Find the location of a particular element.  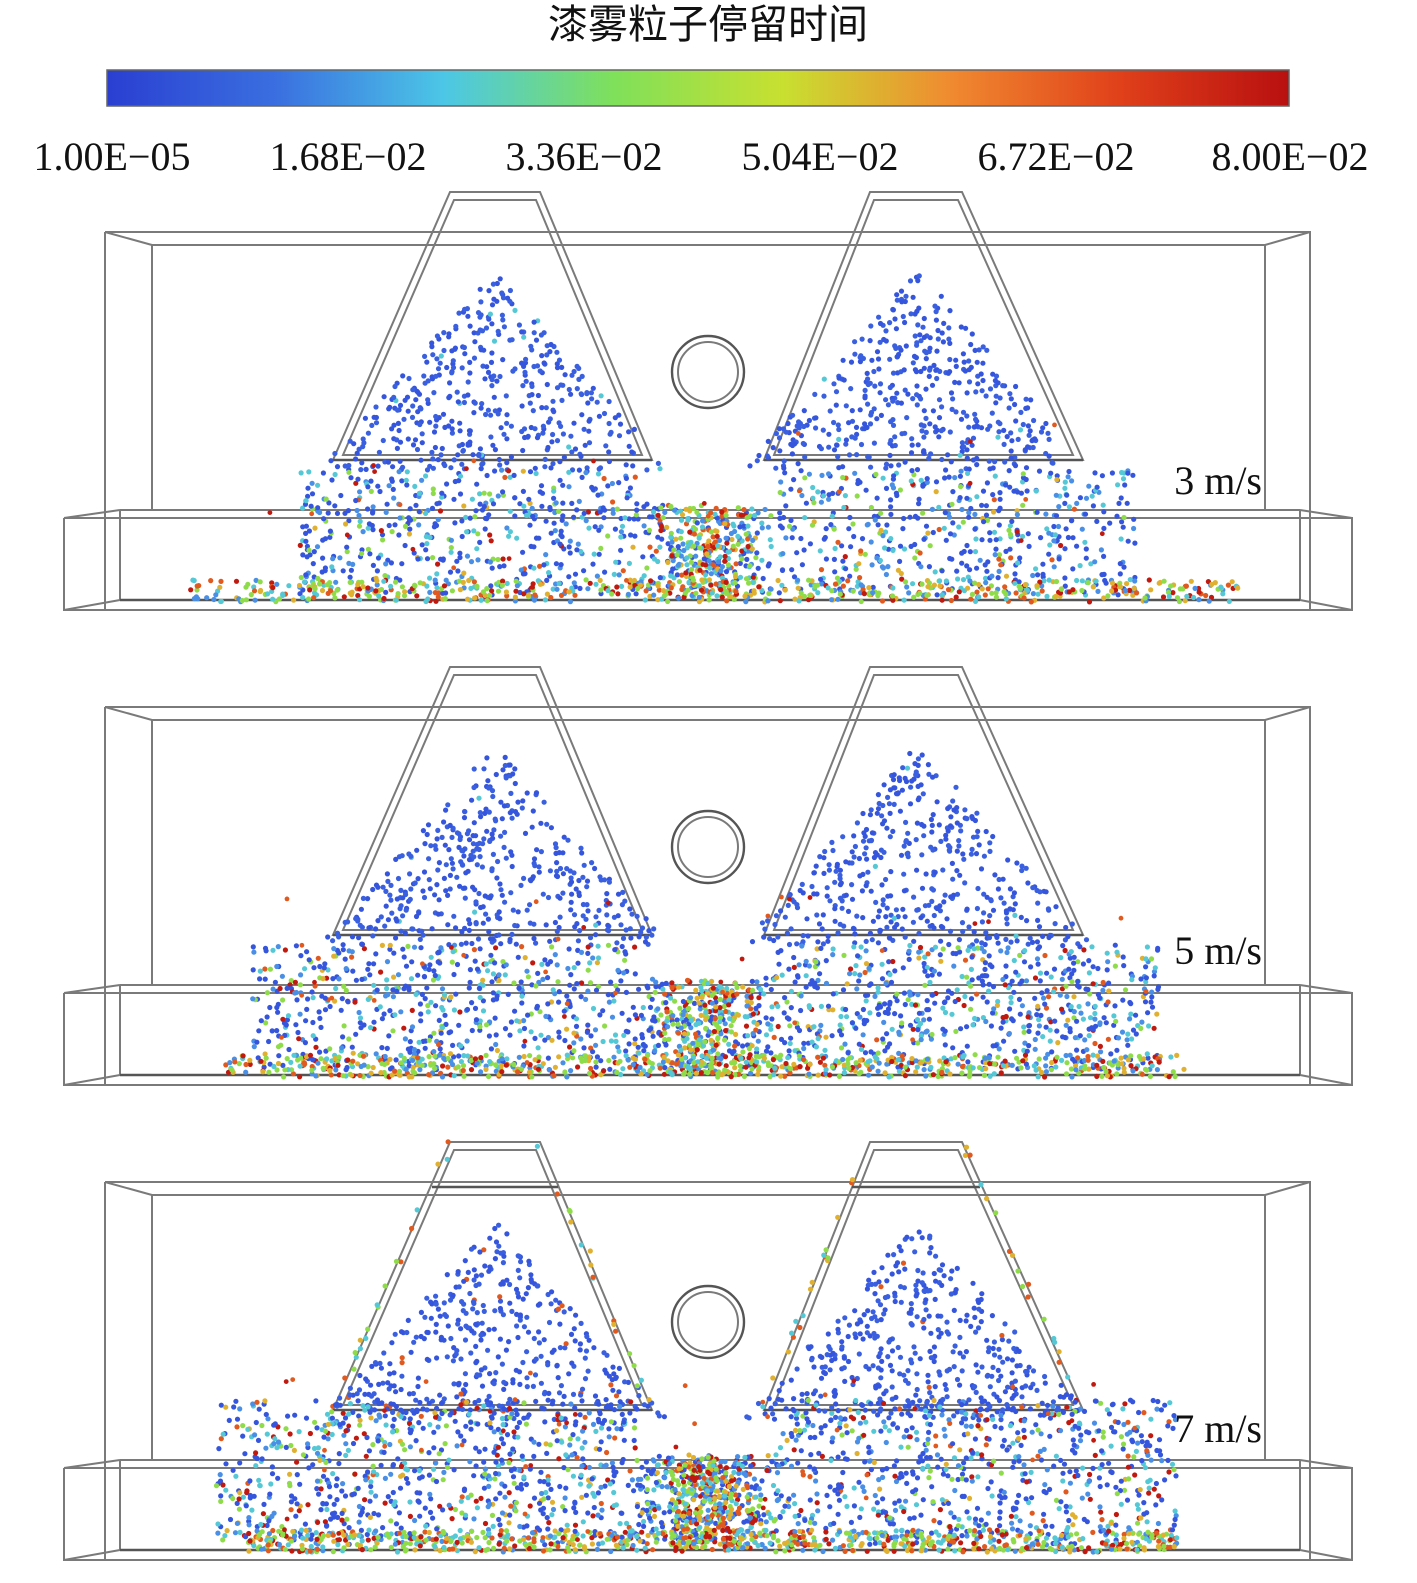

colorbar-tick-label-3: 3.36E−02 is located at coordinates (584, 156).